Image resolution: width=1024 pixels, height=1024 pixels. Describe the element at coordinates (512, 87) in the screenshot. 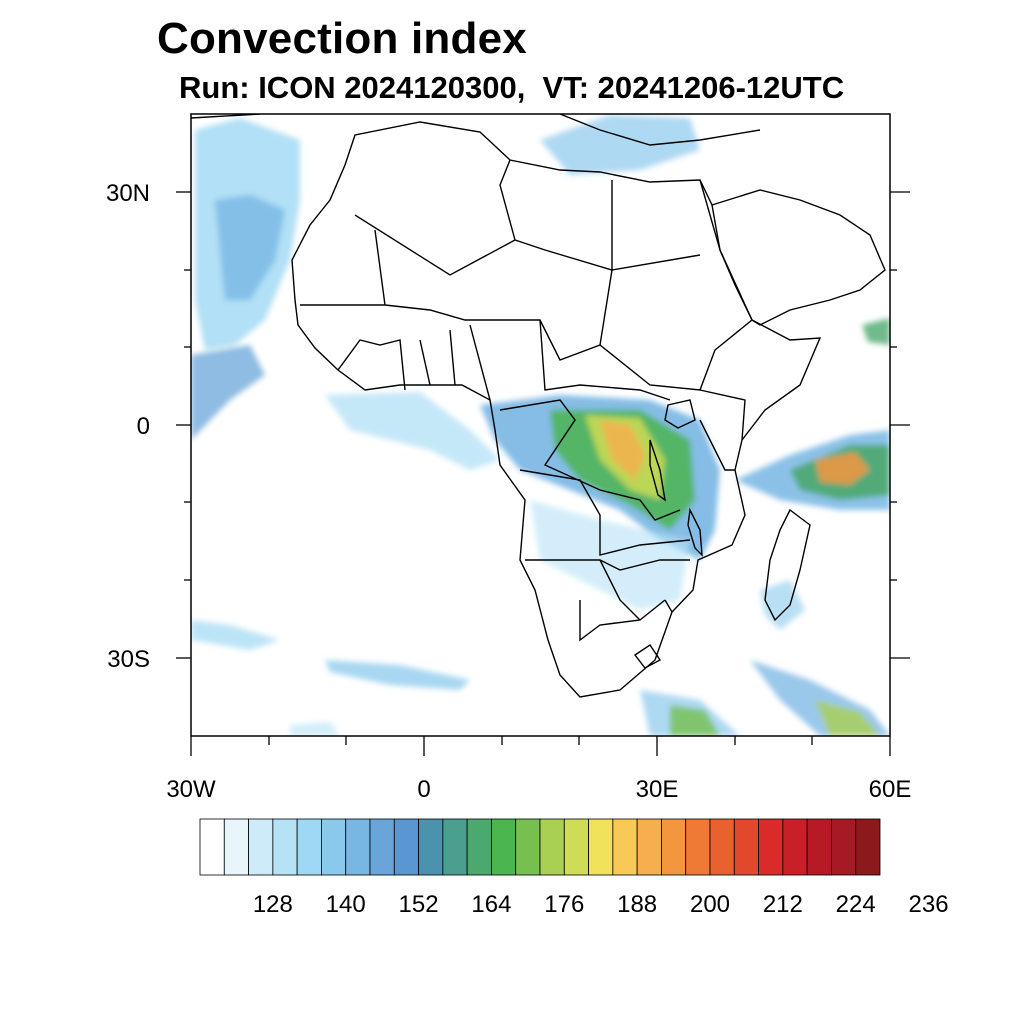

I see `plot-subtitle: Run: ICON 2024120300, VT: 20241206-12UTC` at that location.